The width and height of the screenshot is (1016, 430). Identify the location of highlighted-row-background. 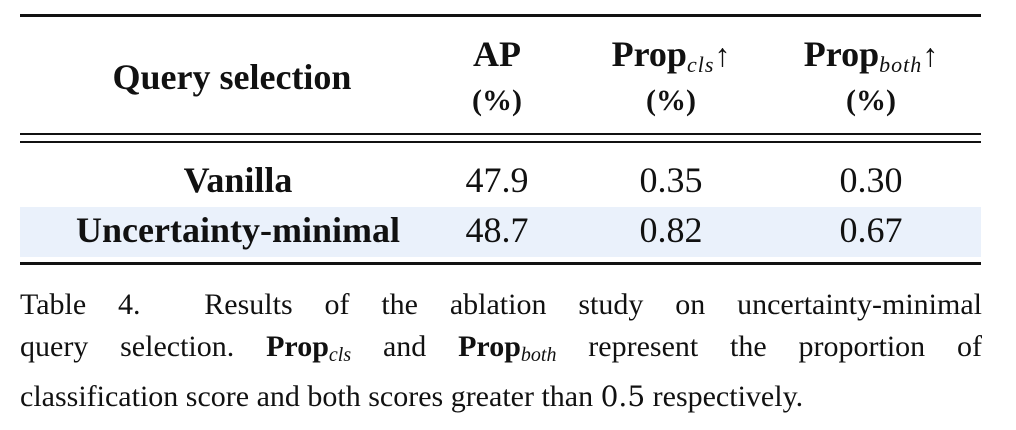
(500, 232).